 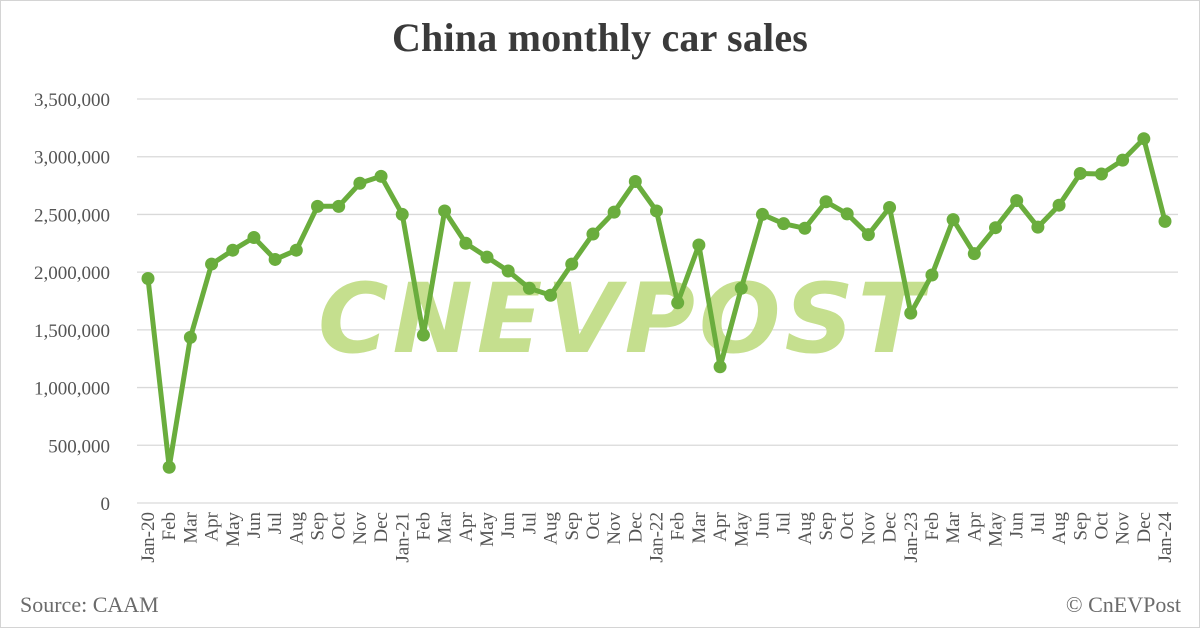 What do you see at coordinates (1123, 604) in the screenshot?
I see `copyright-note: © CnEVPost` at bounding box center [1123, 604].